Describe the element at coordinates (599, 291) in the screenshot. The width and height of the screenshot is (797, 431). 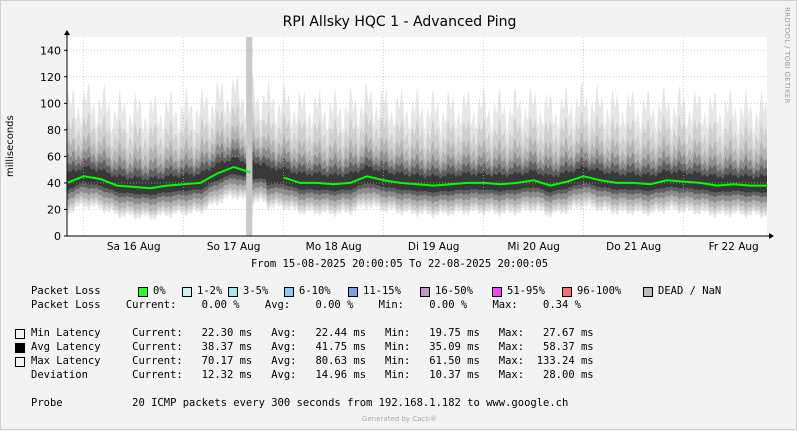
I see `loss-class-label: 96-100%` at that location.